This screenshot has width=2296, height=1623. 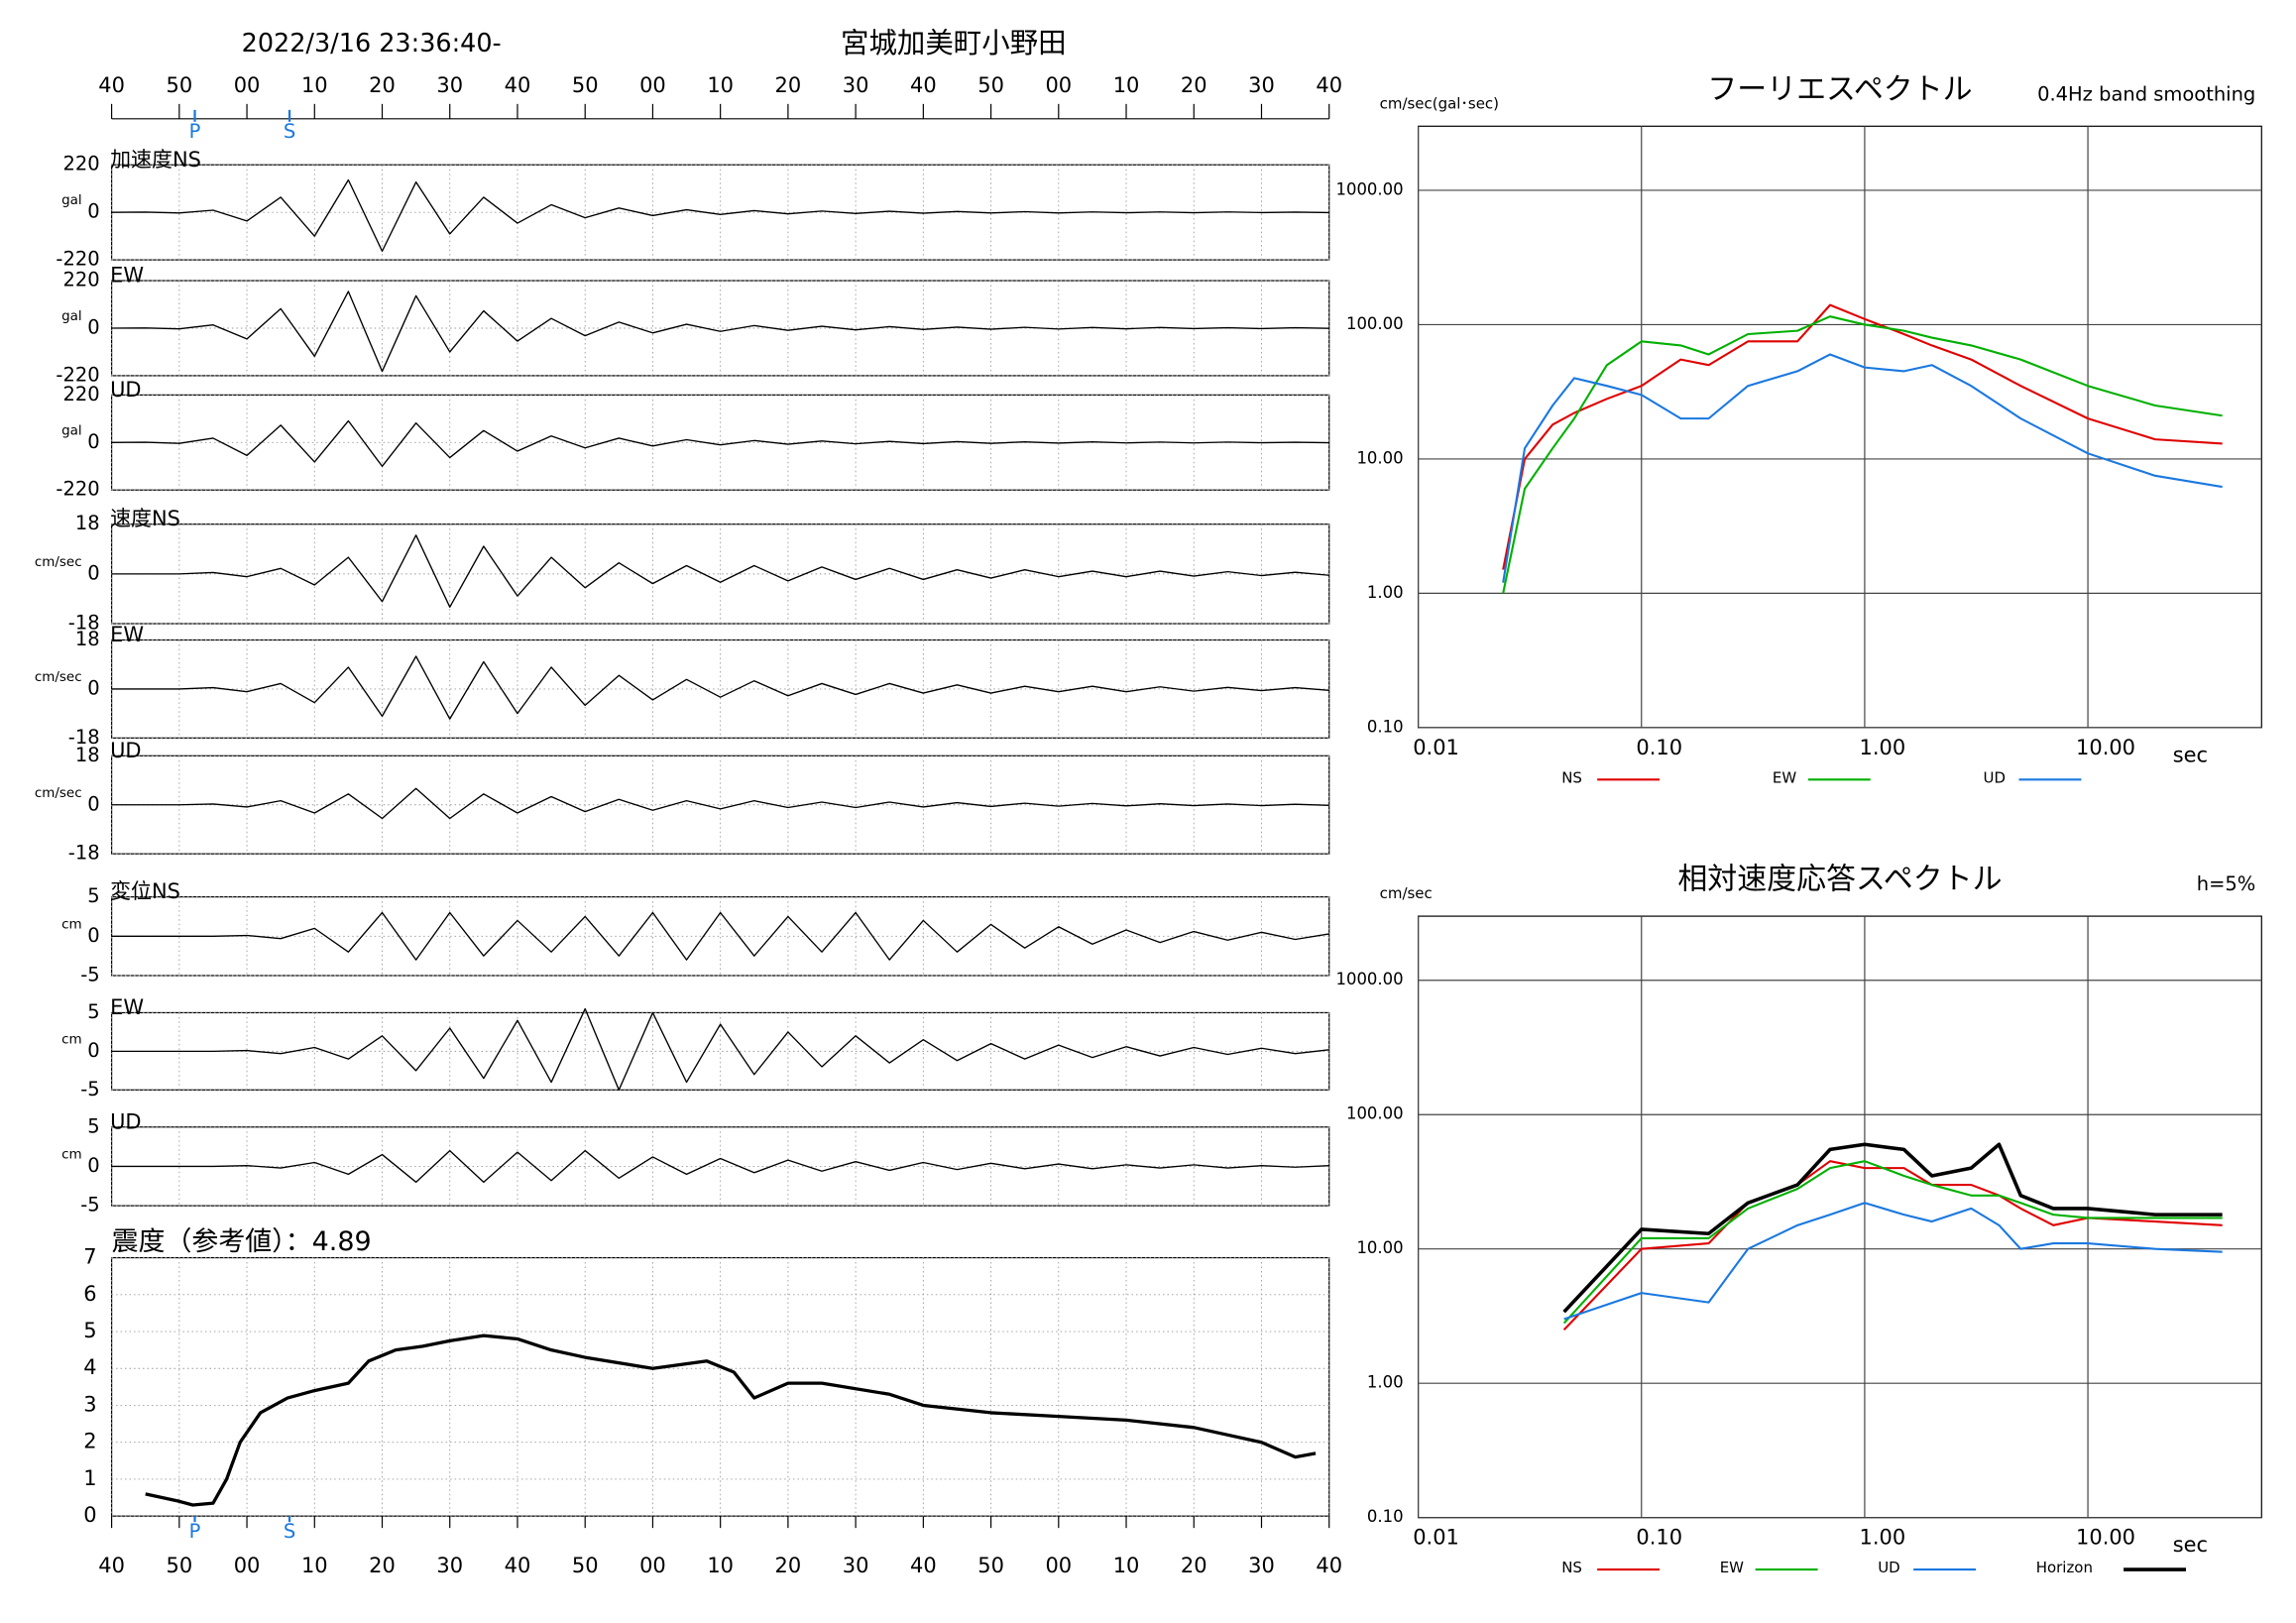 What do you see at coordinates (1440, 103) in the screenshot?
I see `y-axis-label: cm/sec(gal･sec)` at bounding box center [1440, 103].